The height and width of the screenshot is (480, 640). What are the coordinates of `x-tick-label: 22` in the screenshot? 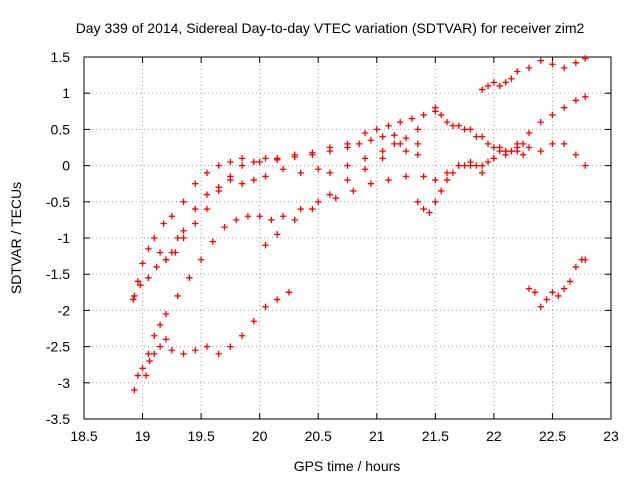 It's located at (494, 436).